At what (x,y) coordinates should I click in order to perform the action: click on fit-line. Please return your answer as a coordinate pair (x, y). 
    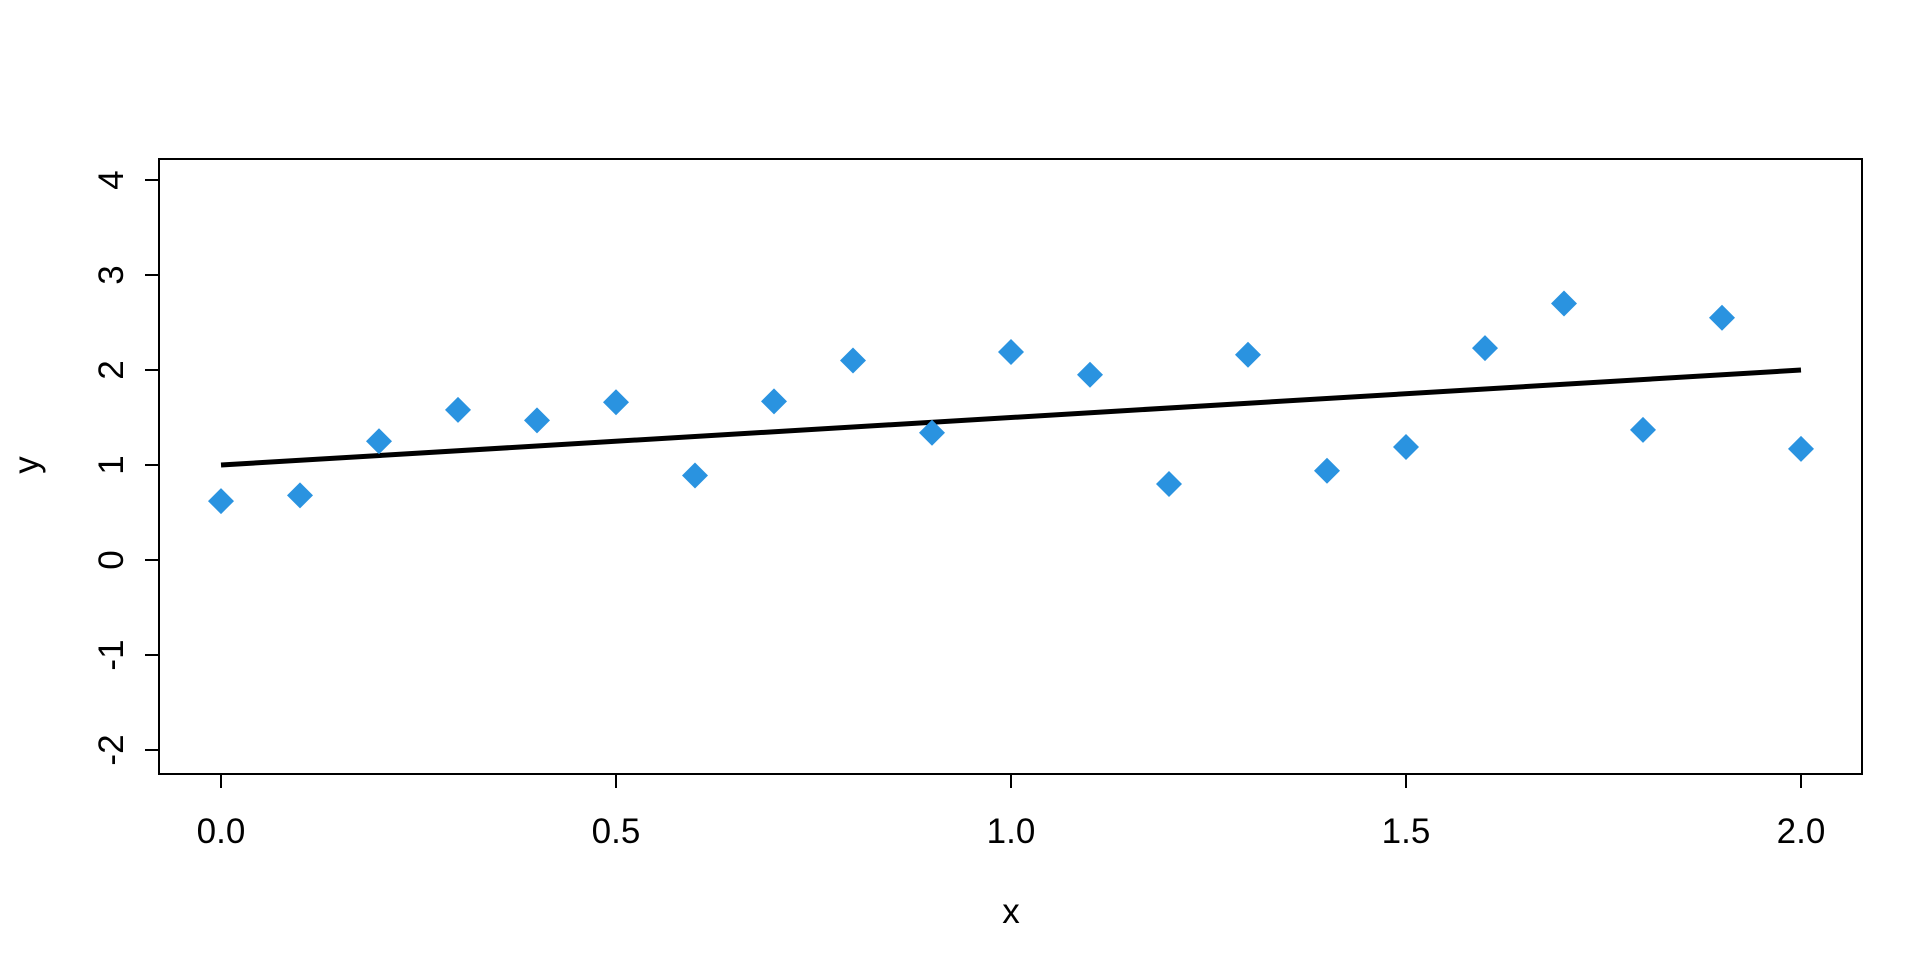
    Looking at the image, I should click on (1011, 417).